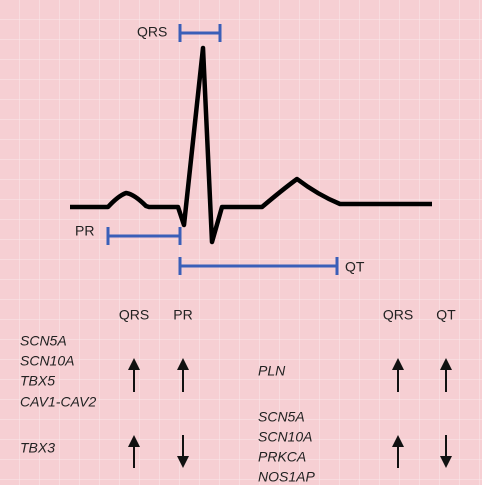 This screenshot has width=482, height=485. Describe the element at coordinates (84, 231) in the screenshot. I see `pr-label: PR` at that location.